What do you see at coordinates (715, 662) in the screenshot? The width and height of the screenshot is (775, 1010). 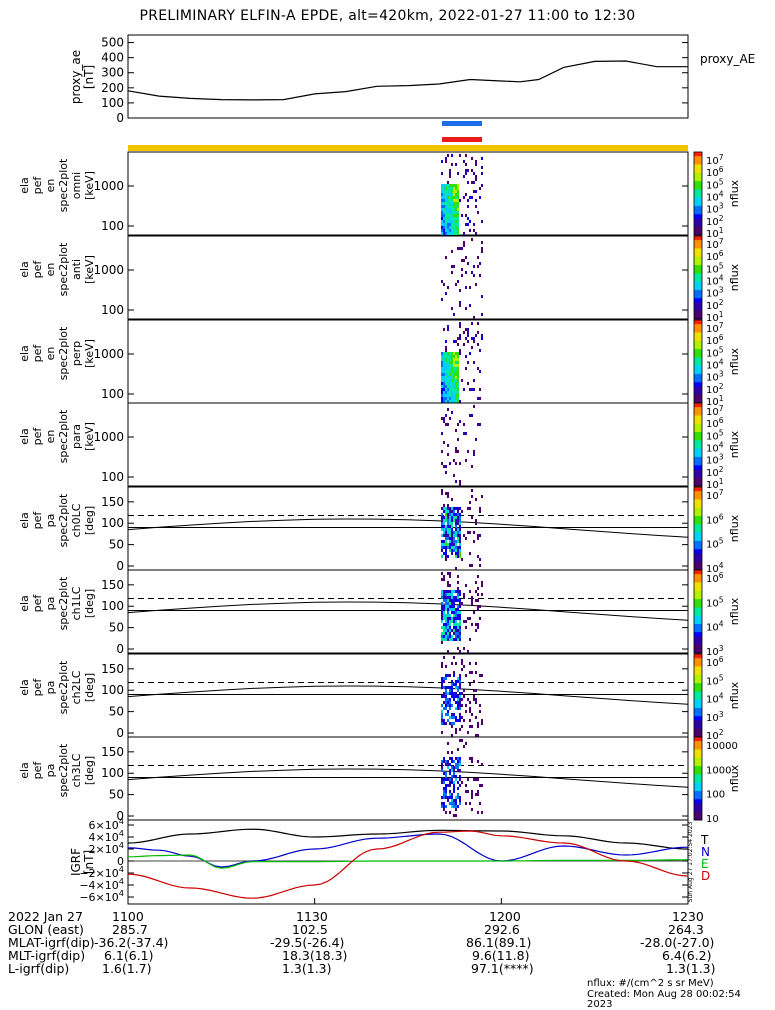 I see `colorbar-tick-label: 10⁶` at bounding box center [715, 662].